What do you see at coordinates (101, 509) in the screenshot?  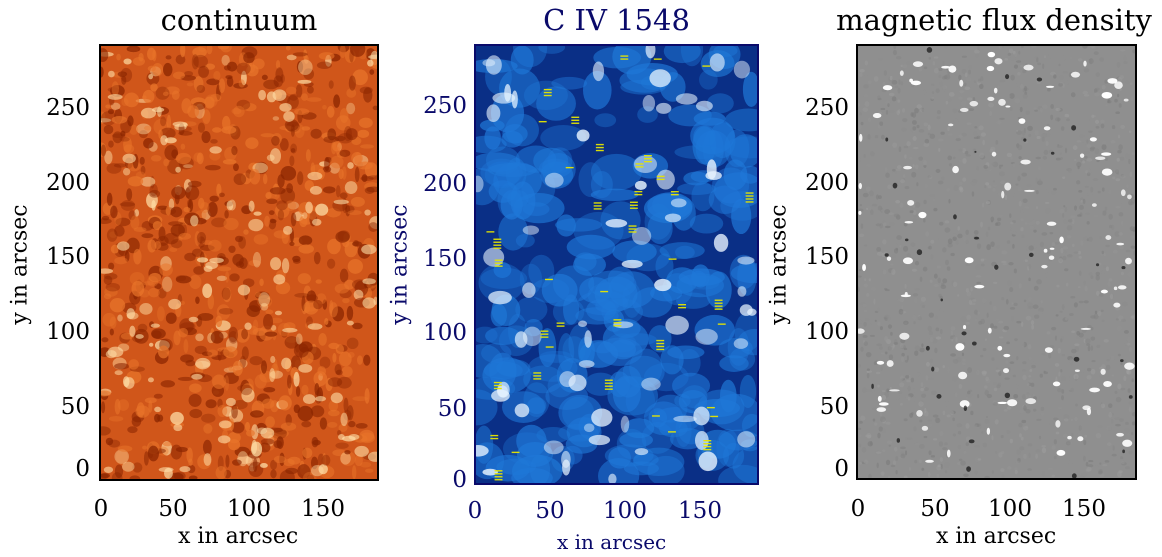 I see `x-tick: 0` at bounding box center [101, 509].